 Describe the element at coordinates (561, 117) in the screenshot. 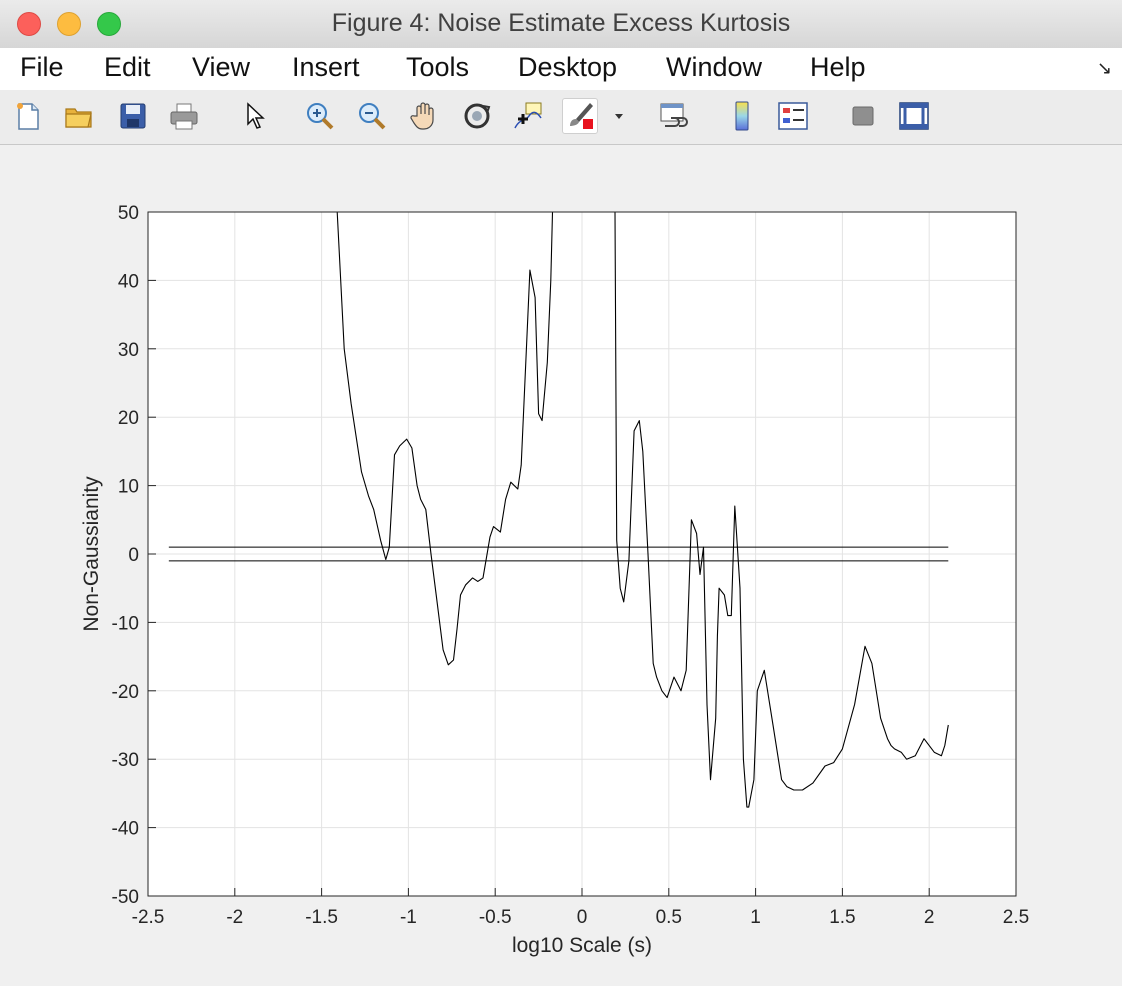

I see `figure-toolbar` at that location.